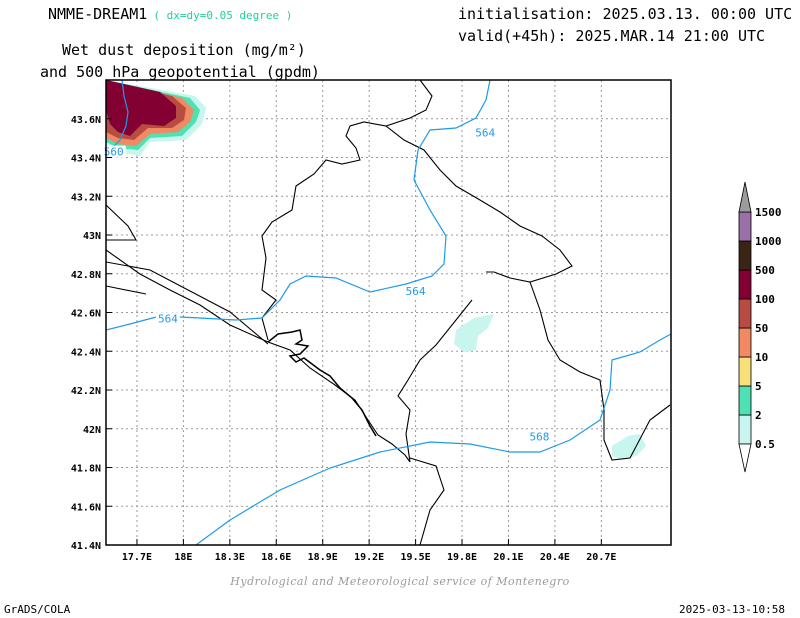 Image resolution: width=800 pixels, height=618 pixels. Describe the element at coordinates (758, 386) in the screenshot. I see `colorbar-label: 5` at that location.